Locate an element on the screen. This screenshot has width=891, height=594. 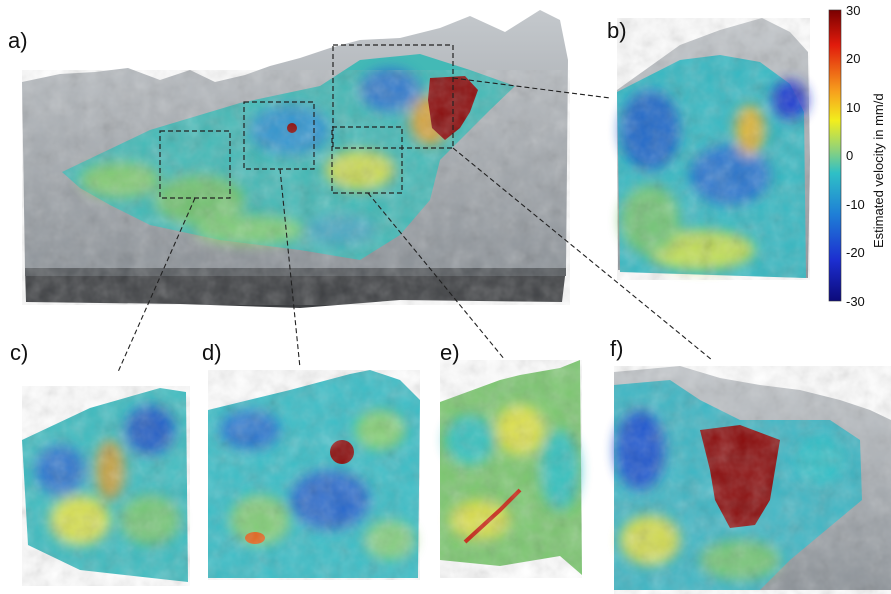
panel-label-f: f) is located at coordinates (617, 348).